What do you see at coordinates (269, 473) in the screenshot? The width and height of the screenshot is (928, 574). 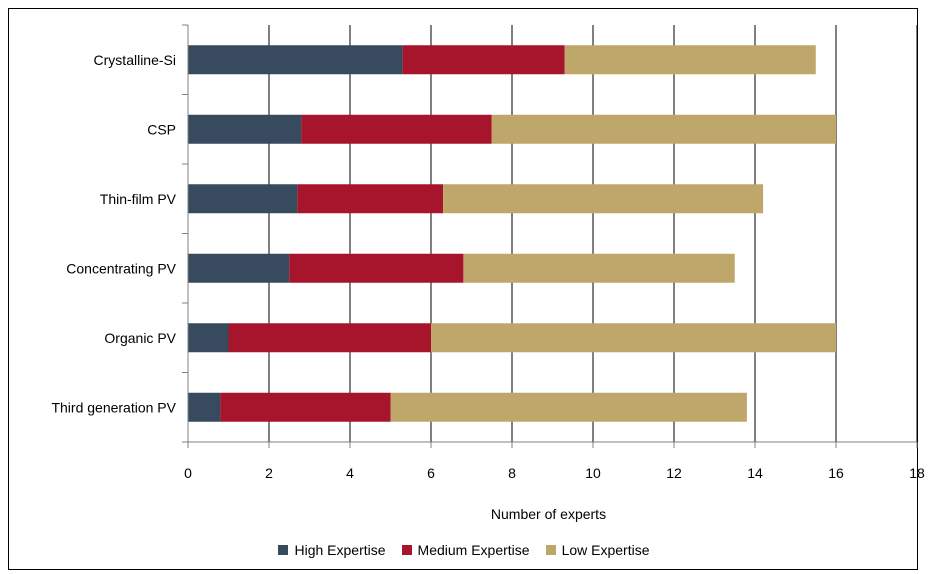 I see `x-tick-label: 2` at bounding box center [269, 473].